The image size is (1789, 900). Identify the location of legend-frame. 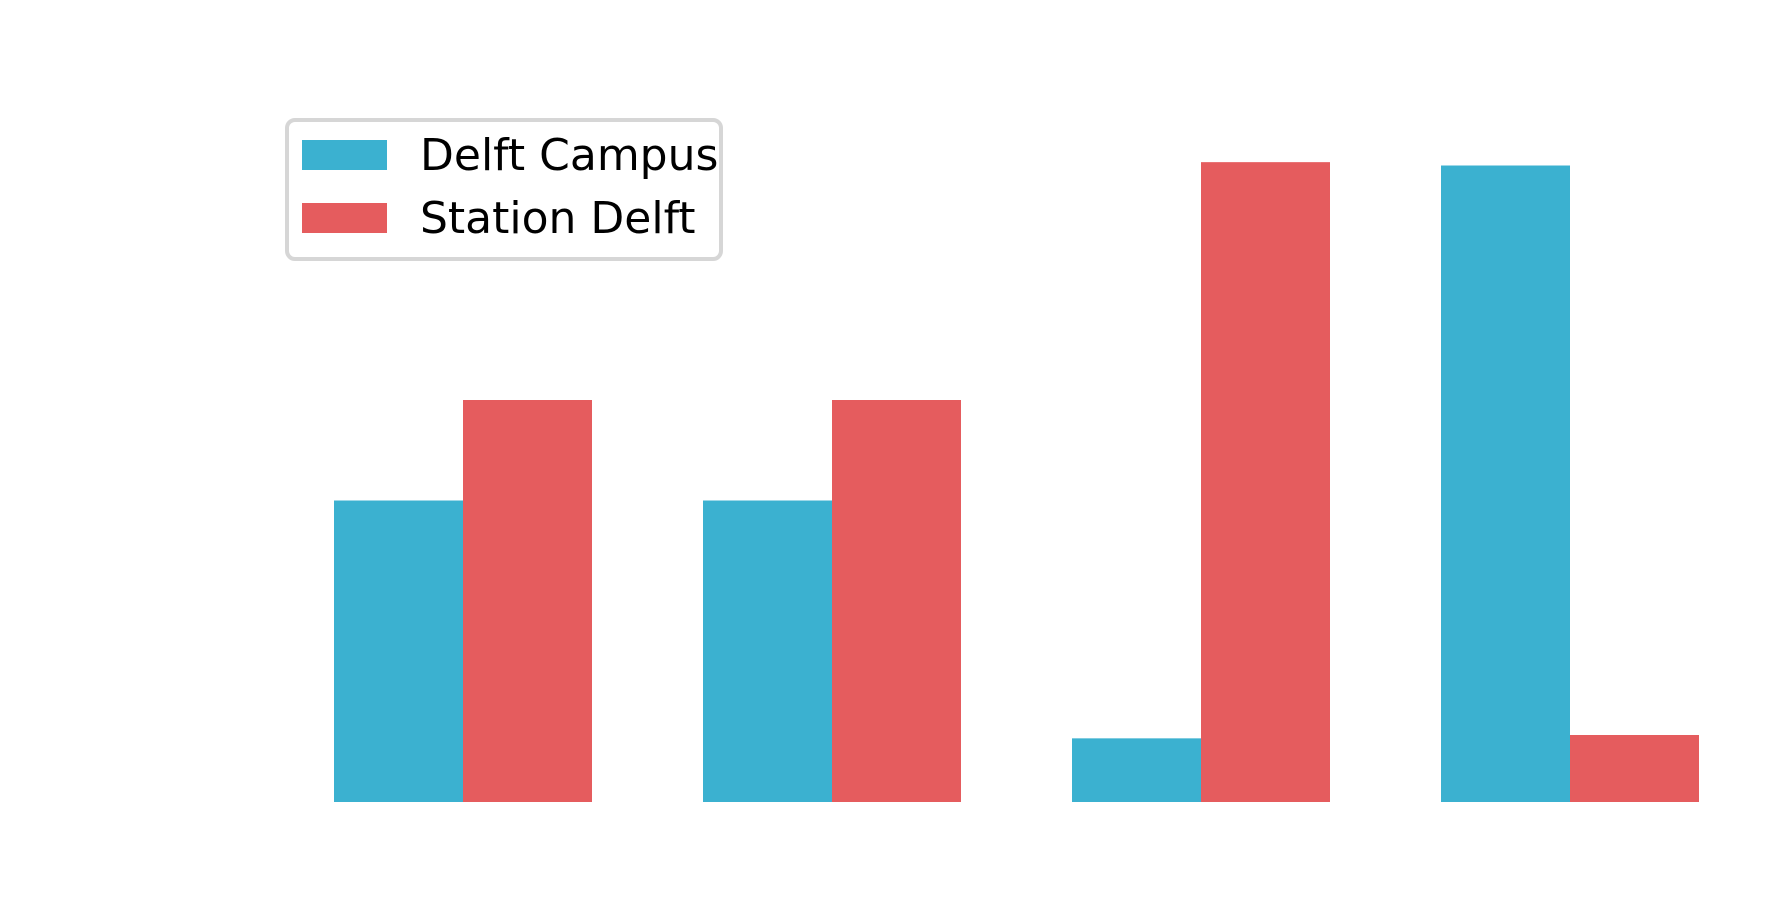
(504, 189).